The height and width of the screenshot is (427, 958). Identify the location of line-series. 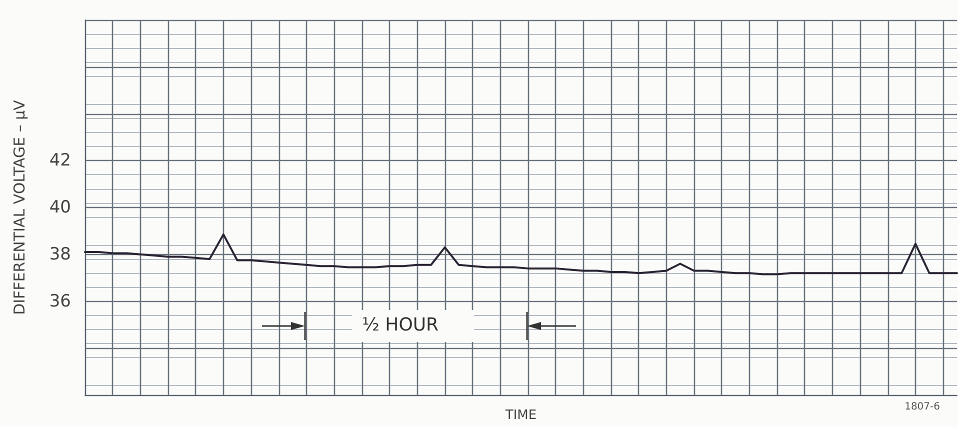
(521, 254).